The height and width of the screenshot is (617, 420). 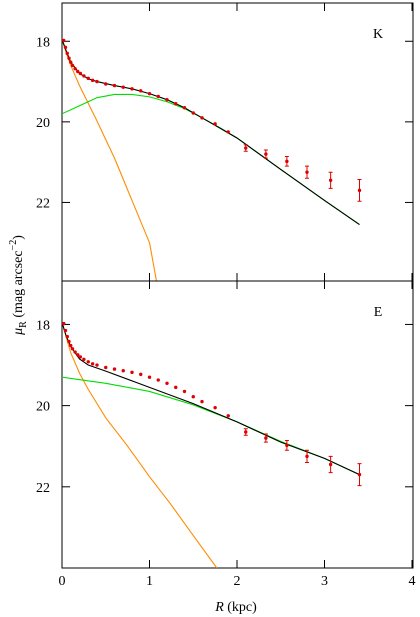 What do you see at coordinates (378, 34) in the screenshot?
I see `panel-label: K` at bounding box center [378, 34].